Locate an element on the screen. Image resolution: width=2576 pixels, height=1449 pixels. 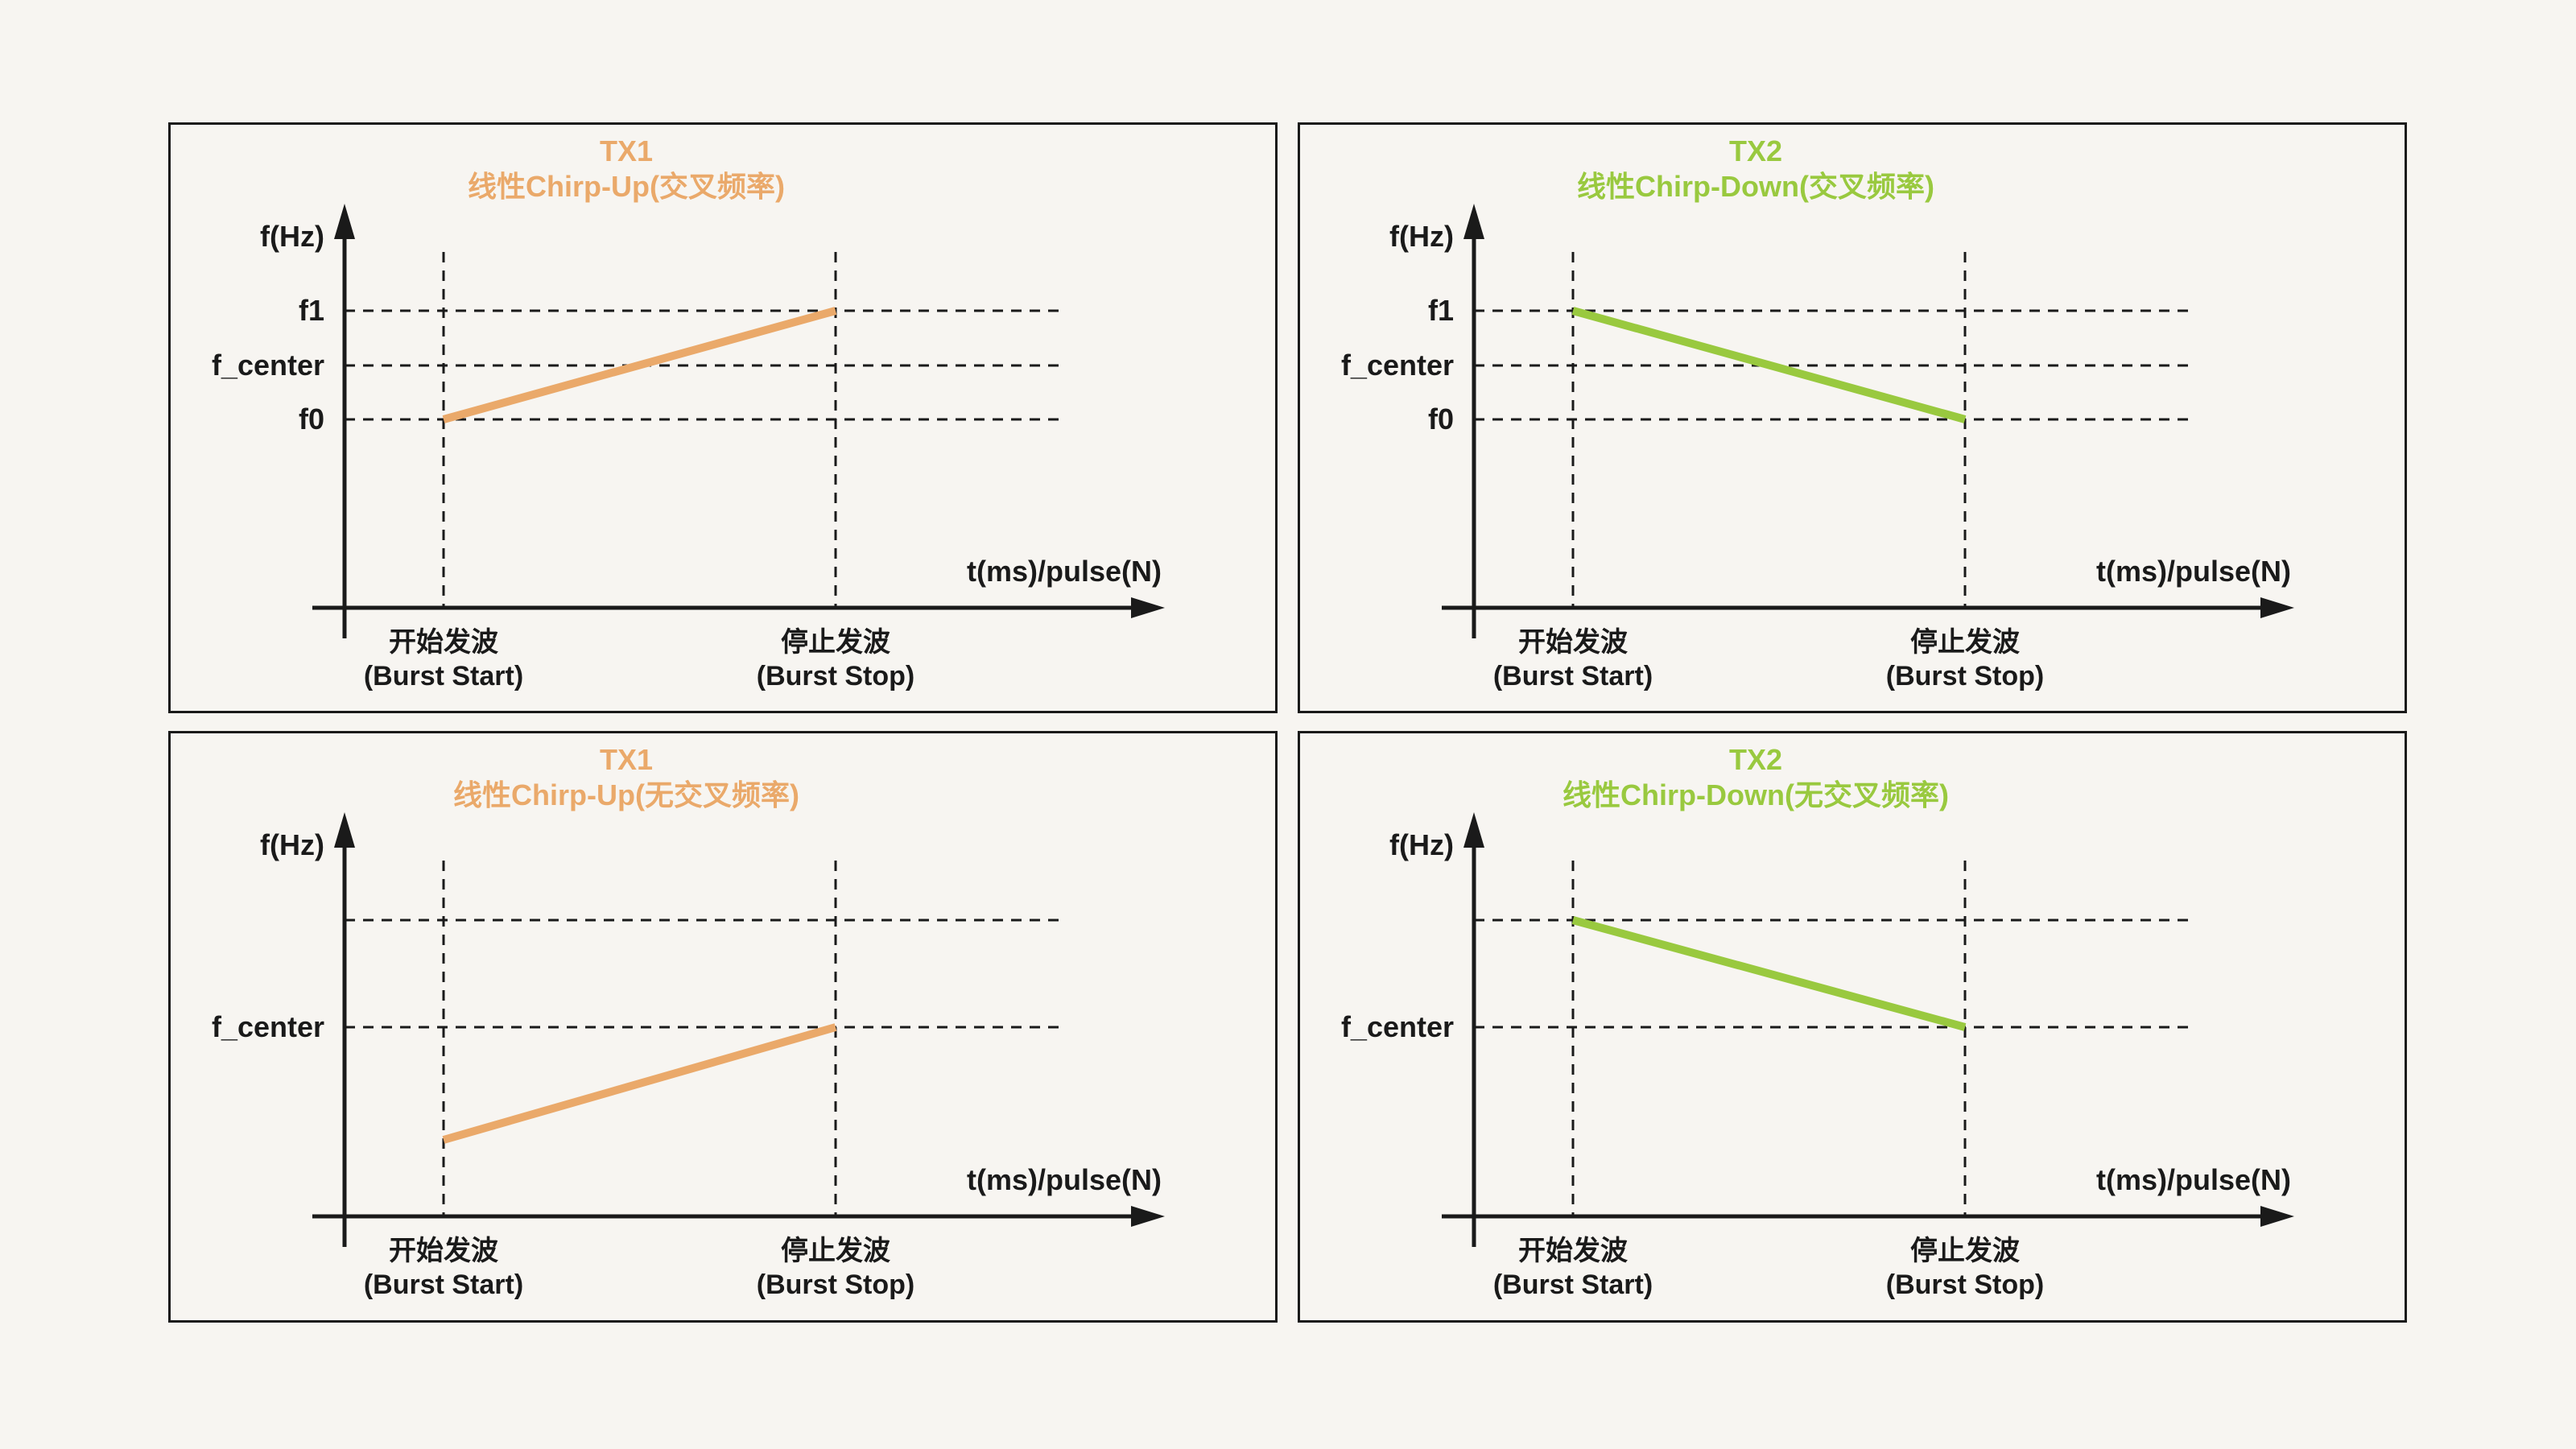
panel-title: TX2 线性Chirp-Down(无交叉频率) is located at coordinates (1755, 777).